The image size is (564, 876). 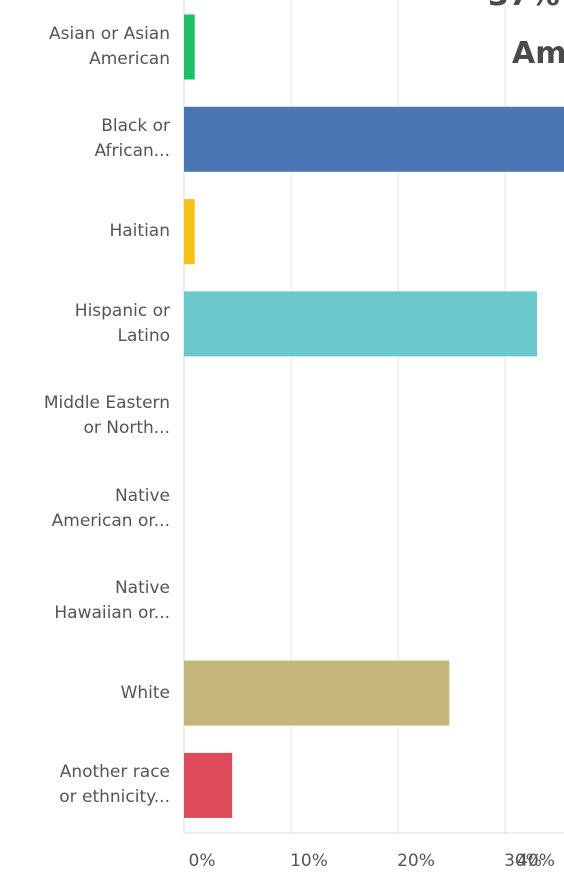 What do you see at coordinates (85, 231) in the screenshot?
I see `category-label-2: Haitian` at bounding box center [85, 231].